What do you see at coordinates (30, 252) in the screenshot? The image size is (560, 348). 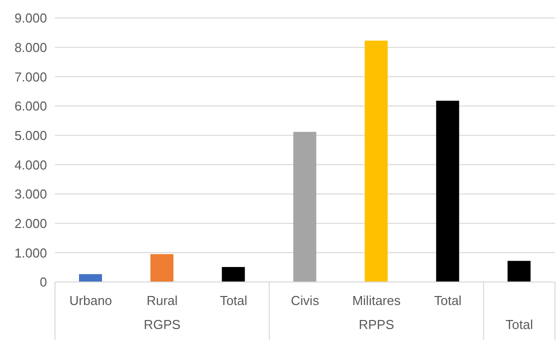 I see `y-tick-label: 1.000` at bounding box center [30, 252].